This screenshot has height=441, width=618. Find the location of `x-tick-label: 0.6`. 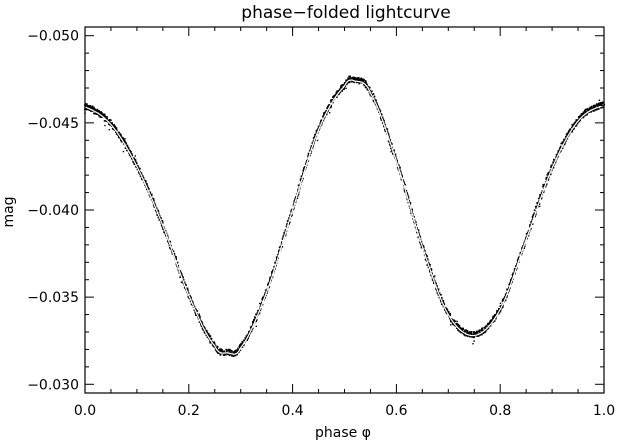

x-tick-label: 0.6 is located at coordinates (396, 411).